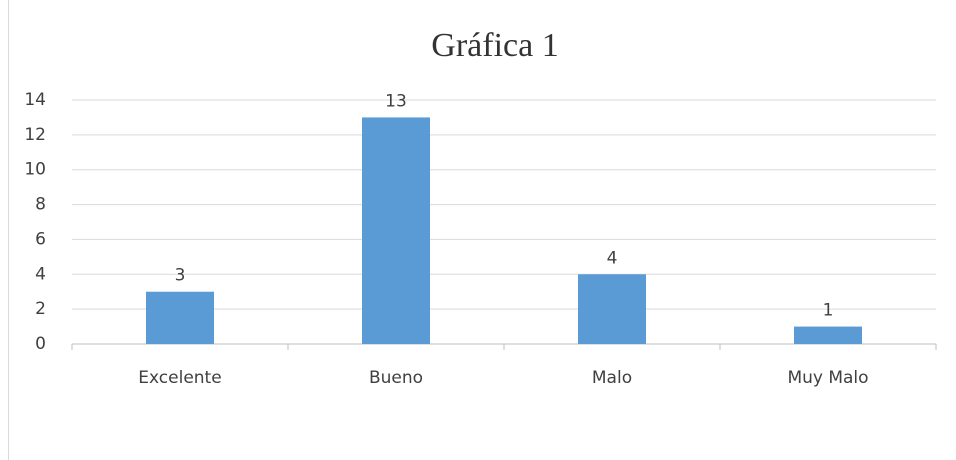 This screenshot has height=460, width=956. What do you see at coordinates (40, 239) in the screenshot?
I see `y-tick-label: 6` at bounding box center [40, 239].